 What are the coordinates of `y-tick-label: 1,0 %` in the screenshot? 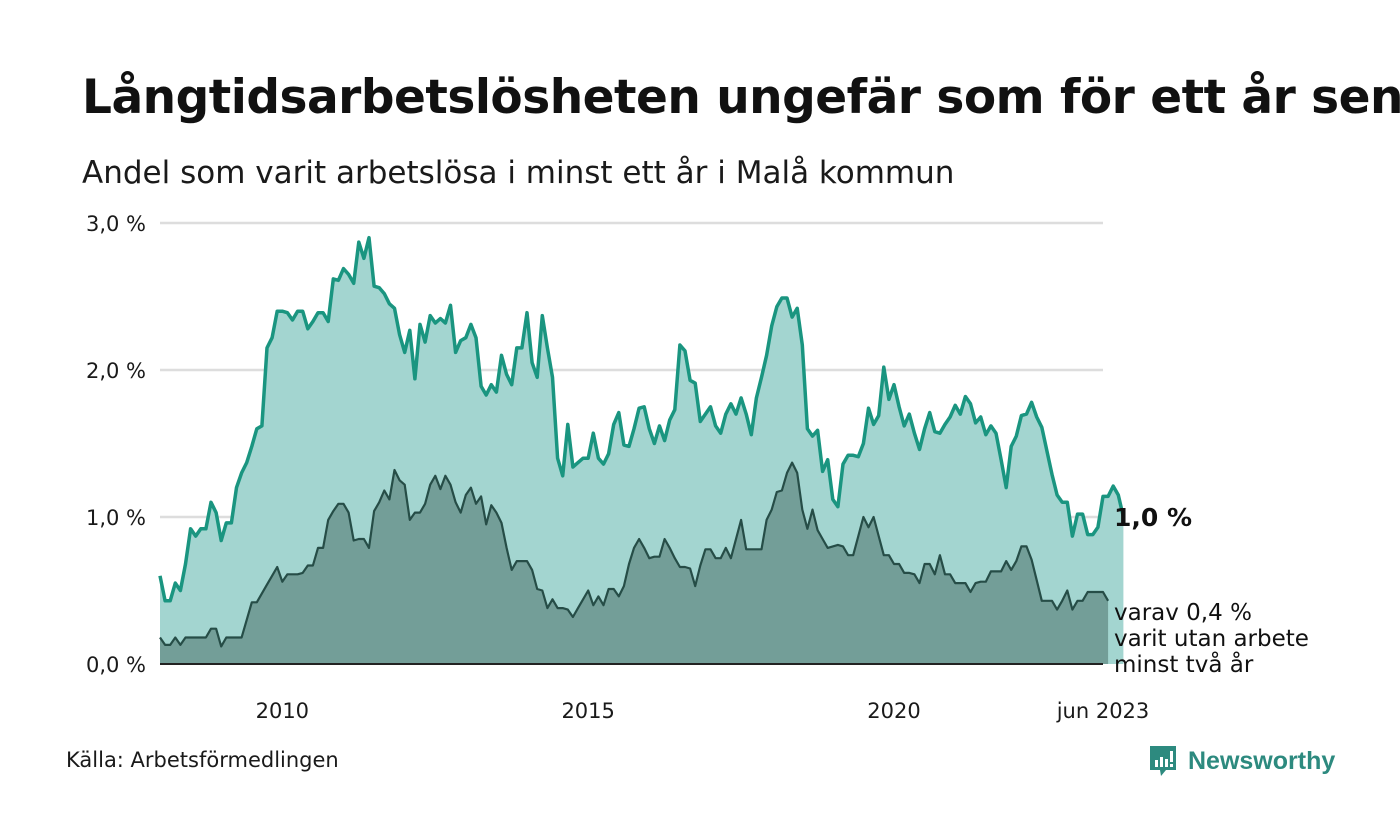 It's located at (116, 518).